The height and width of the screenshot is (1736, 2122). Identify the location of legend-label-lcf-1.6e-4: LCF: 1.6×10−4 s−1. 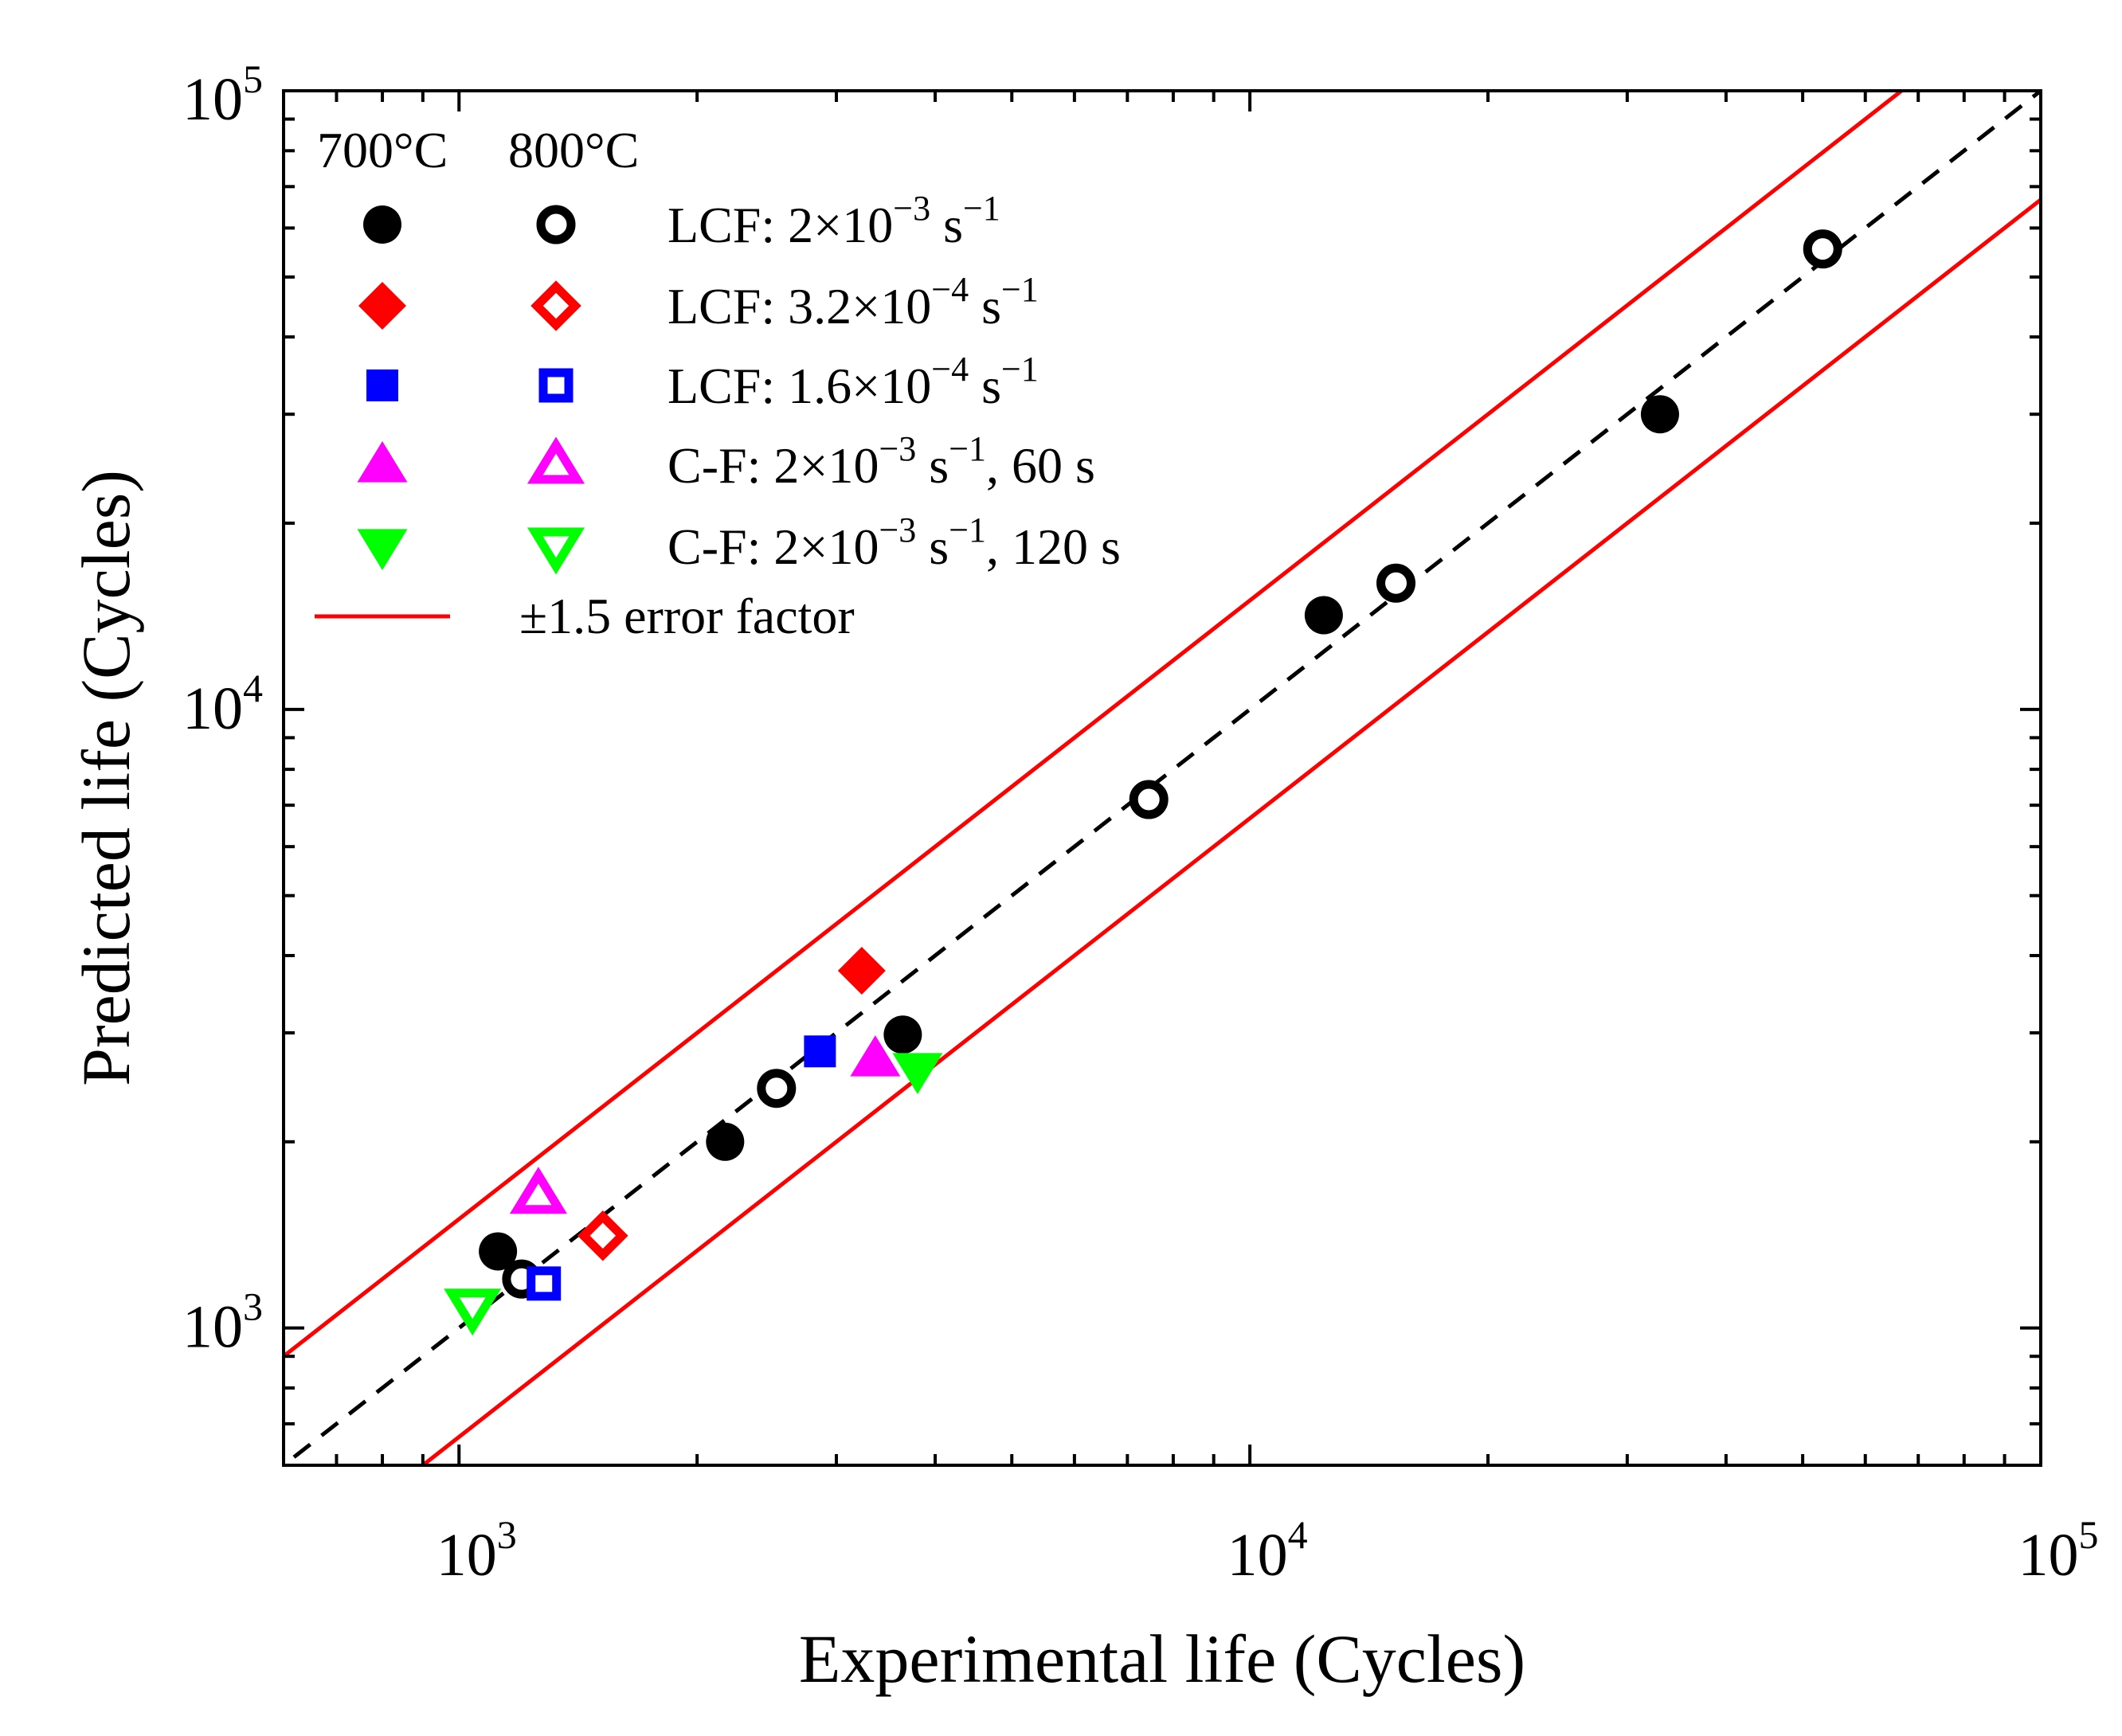
(853, 382).